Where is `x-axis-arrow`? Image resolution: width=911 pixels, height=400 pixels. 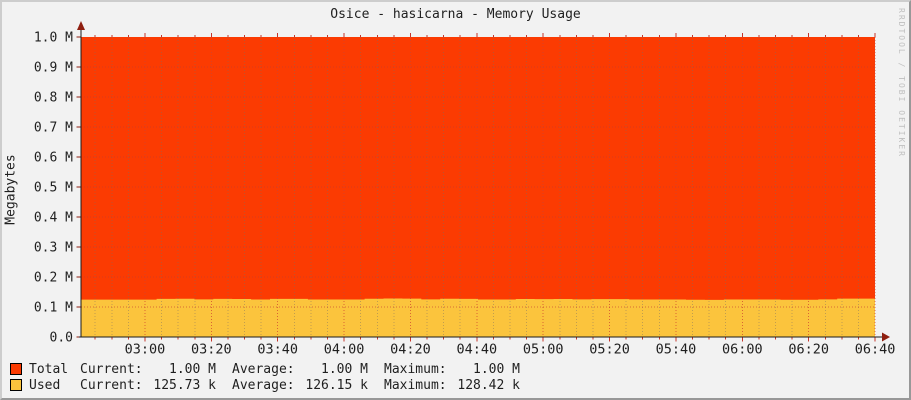
x-axis-arrow is located at coordinates (886, 337).